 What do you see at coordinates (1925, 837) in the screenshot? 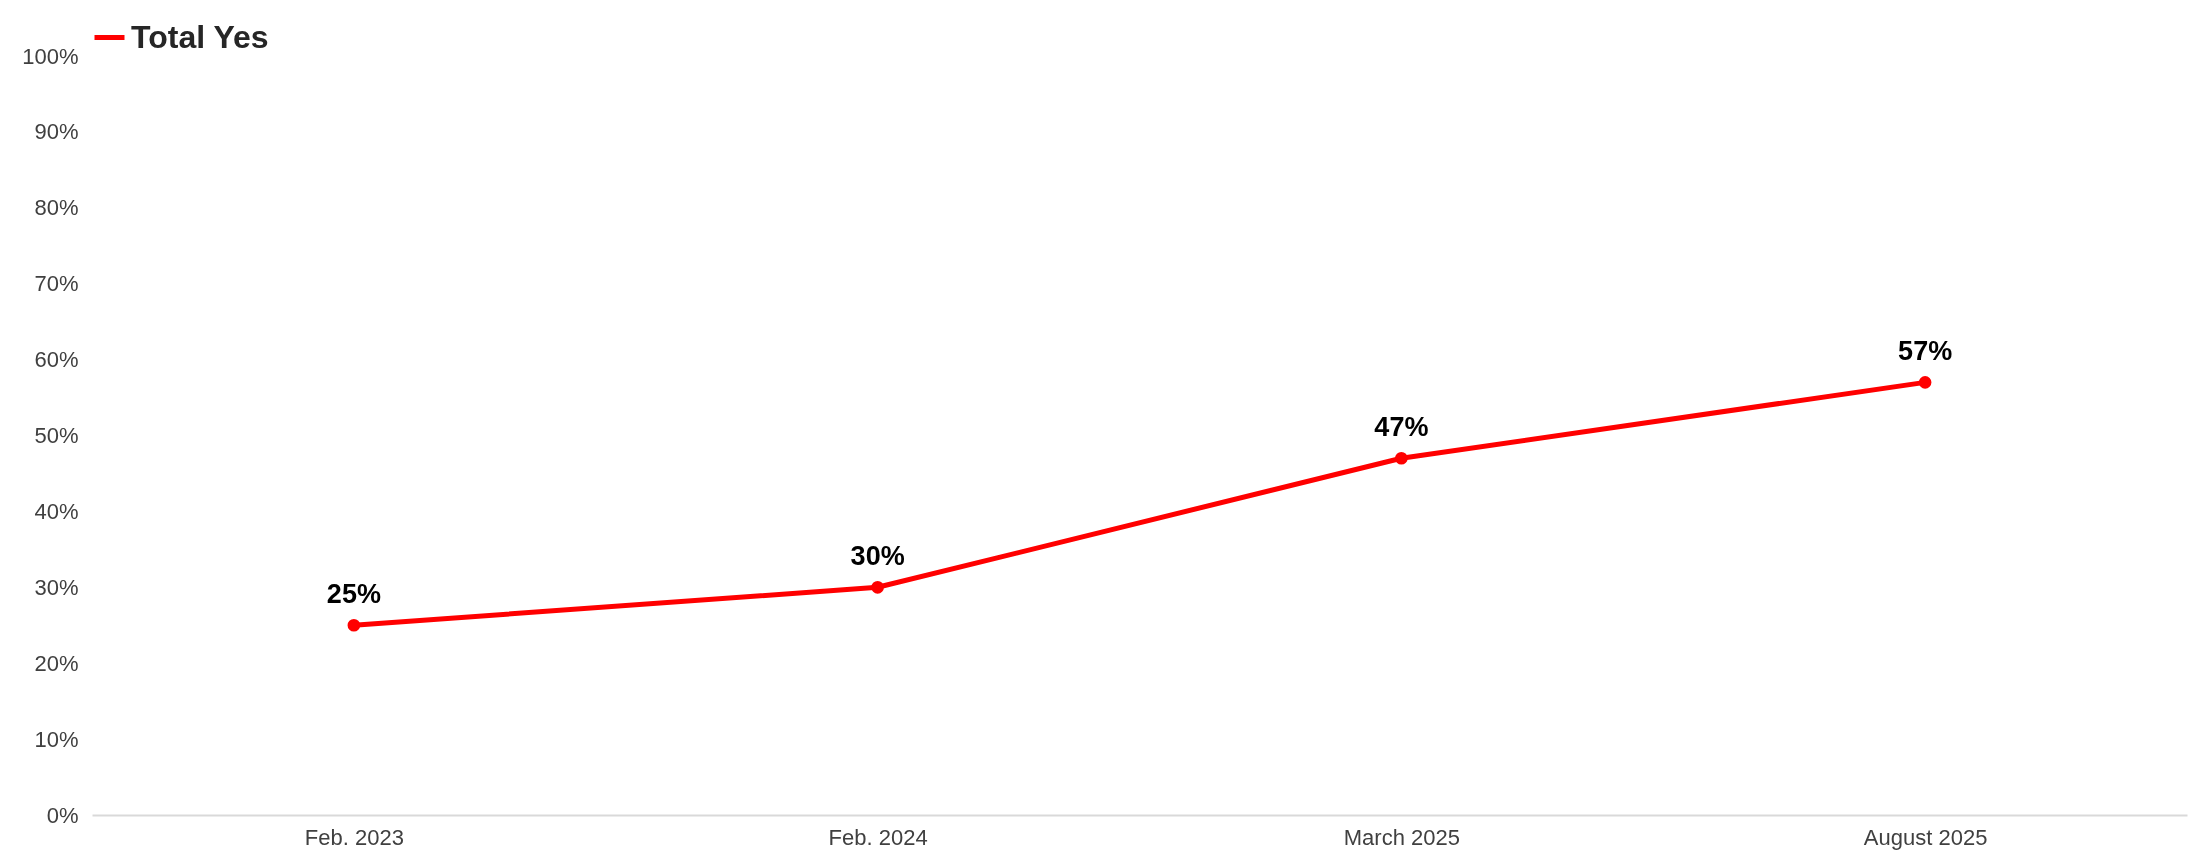
I see `x-tick-label: August 2025` at bounding box center [1925, 837].